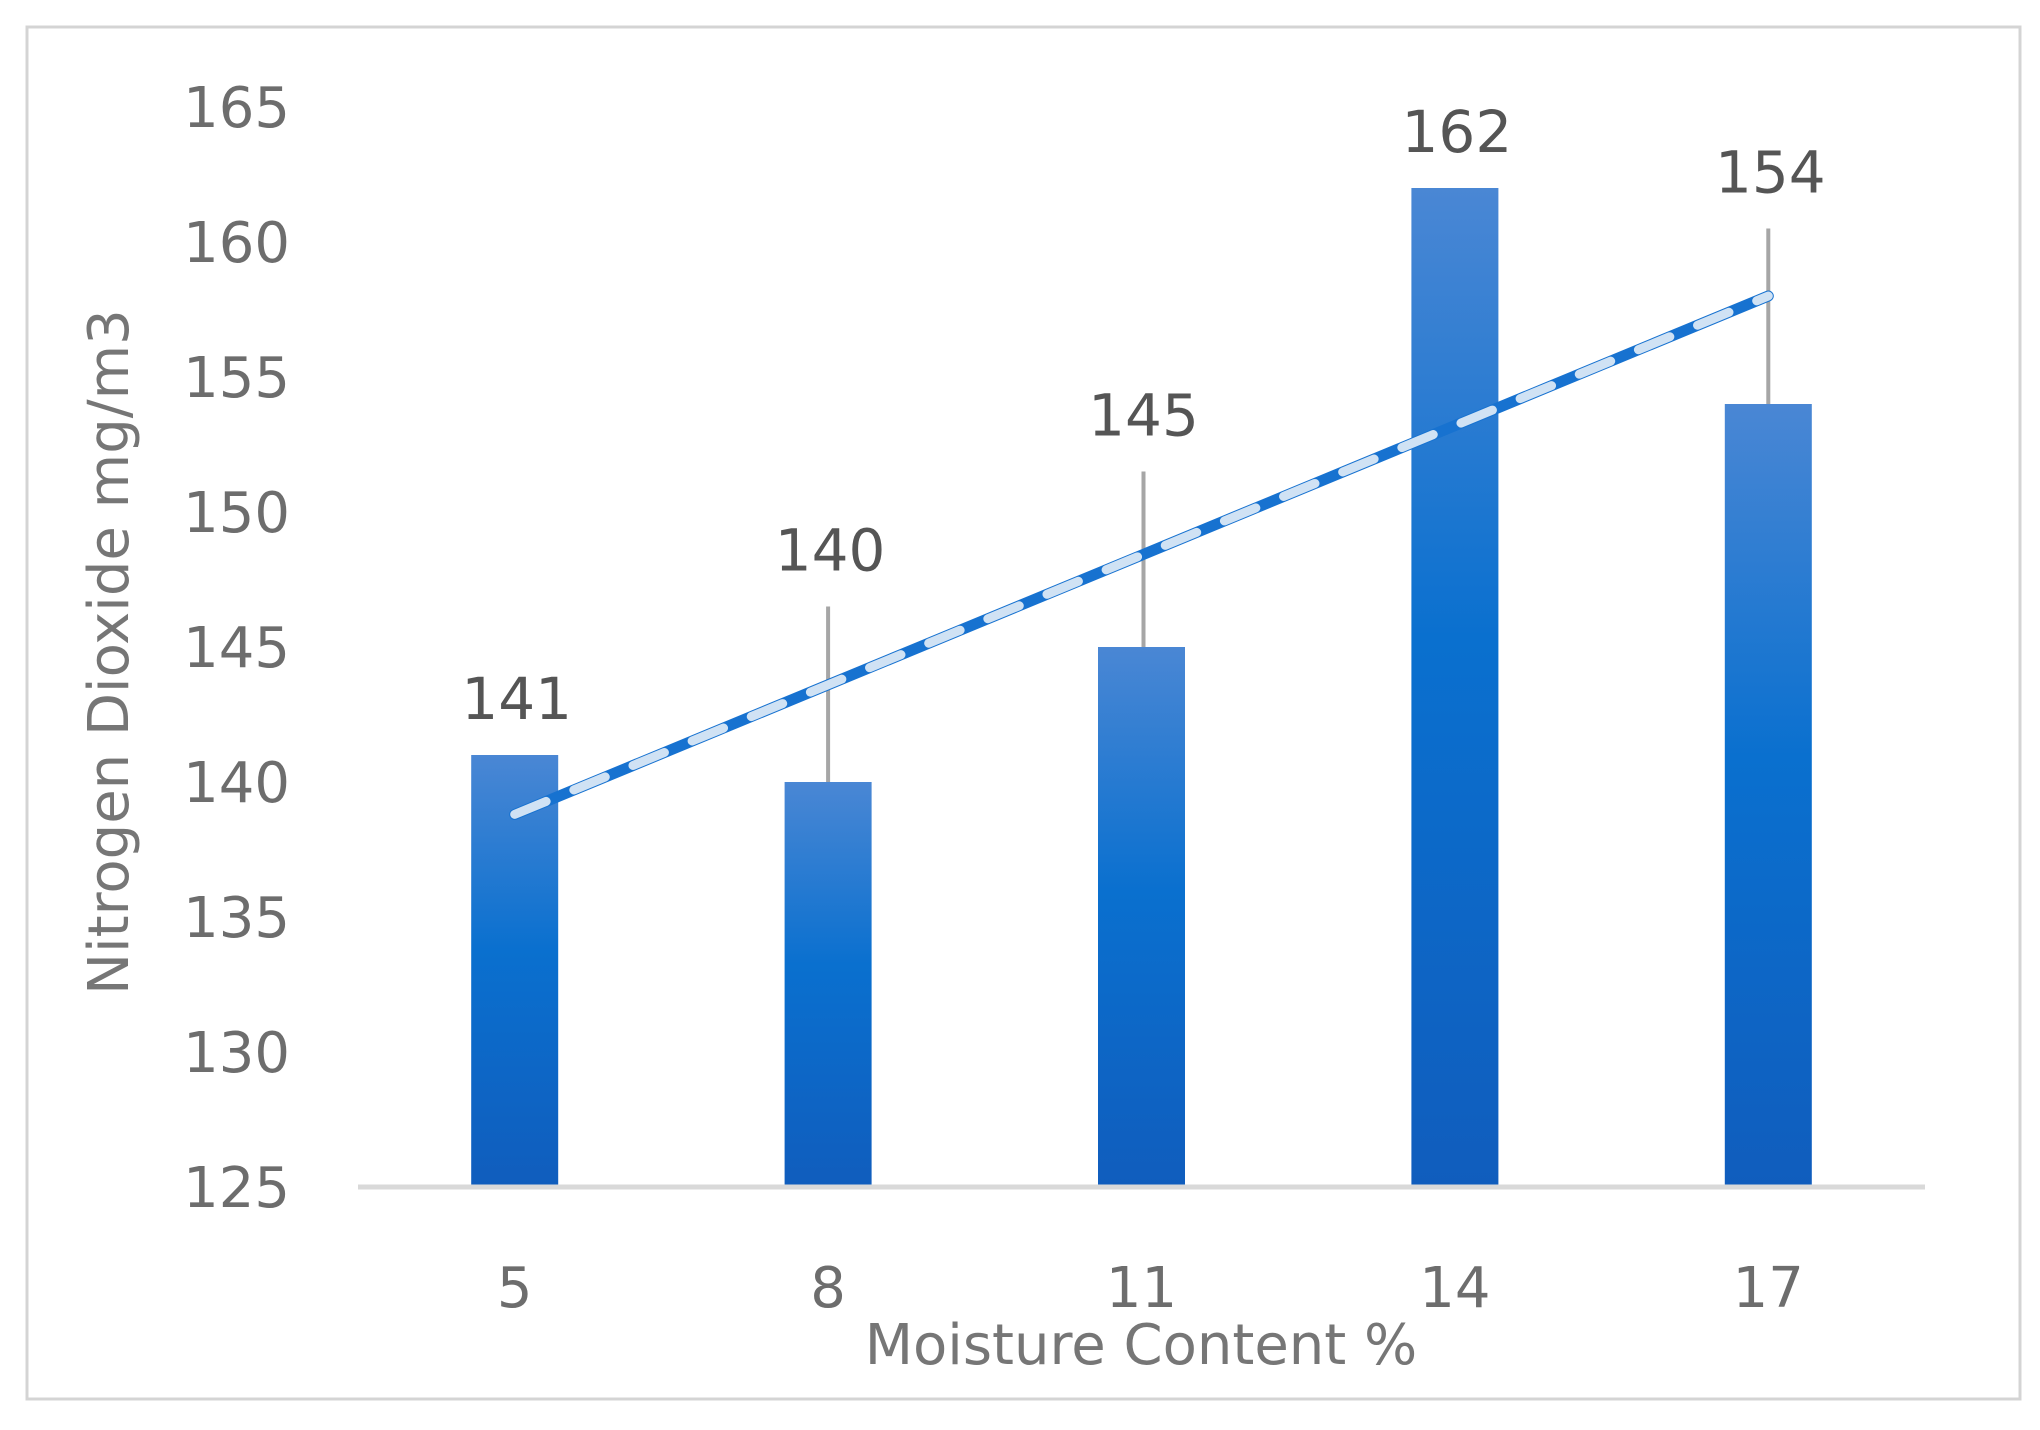  Describe the element at coordinates (236, 108) in the screenshot. I see `y-tick-label: 165` at that location.